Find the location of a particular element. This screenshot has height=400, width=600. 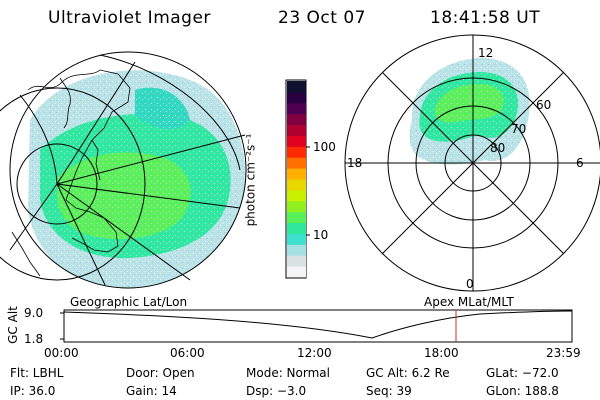

mlat-label-70: 70 is located at coordinates (519, 129).